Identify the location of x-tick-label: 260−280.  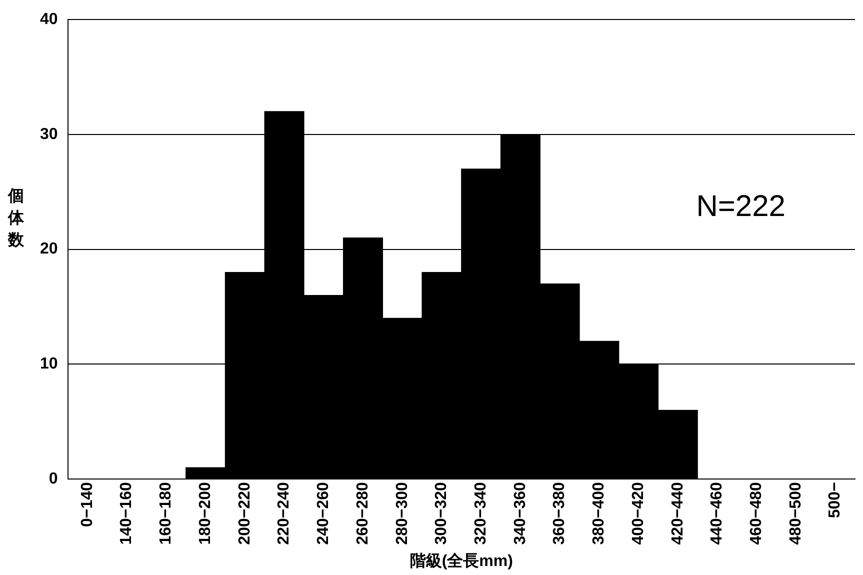
(363, 513).